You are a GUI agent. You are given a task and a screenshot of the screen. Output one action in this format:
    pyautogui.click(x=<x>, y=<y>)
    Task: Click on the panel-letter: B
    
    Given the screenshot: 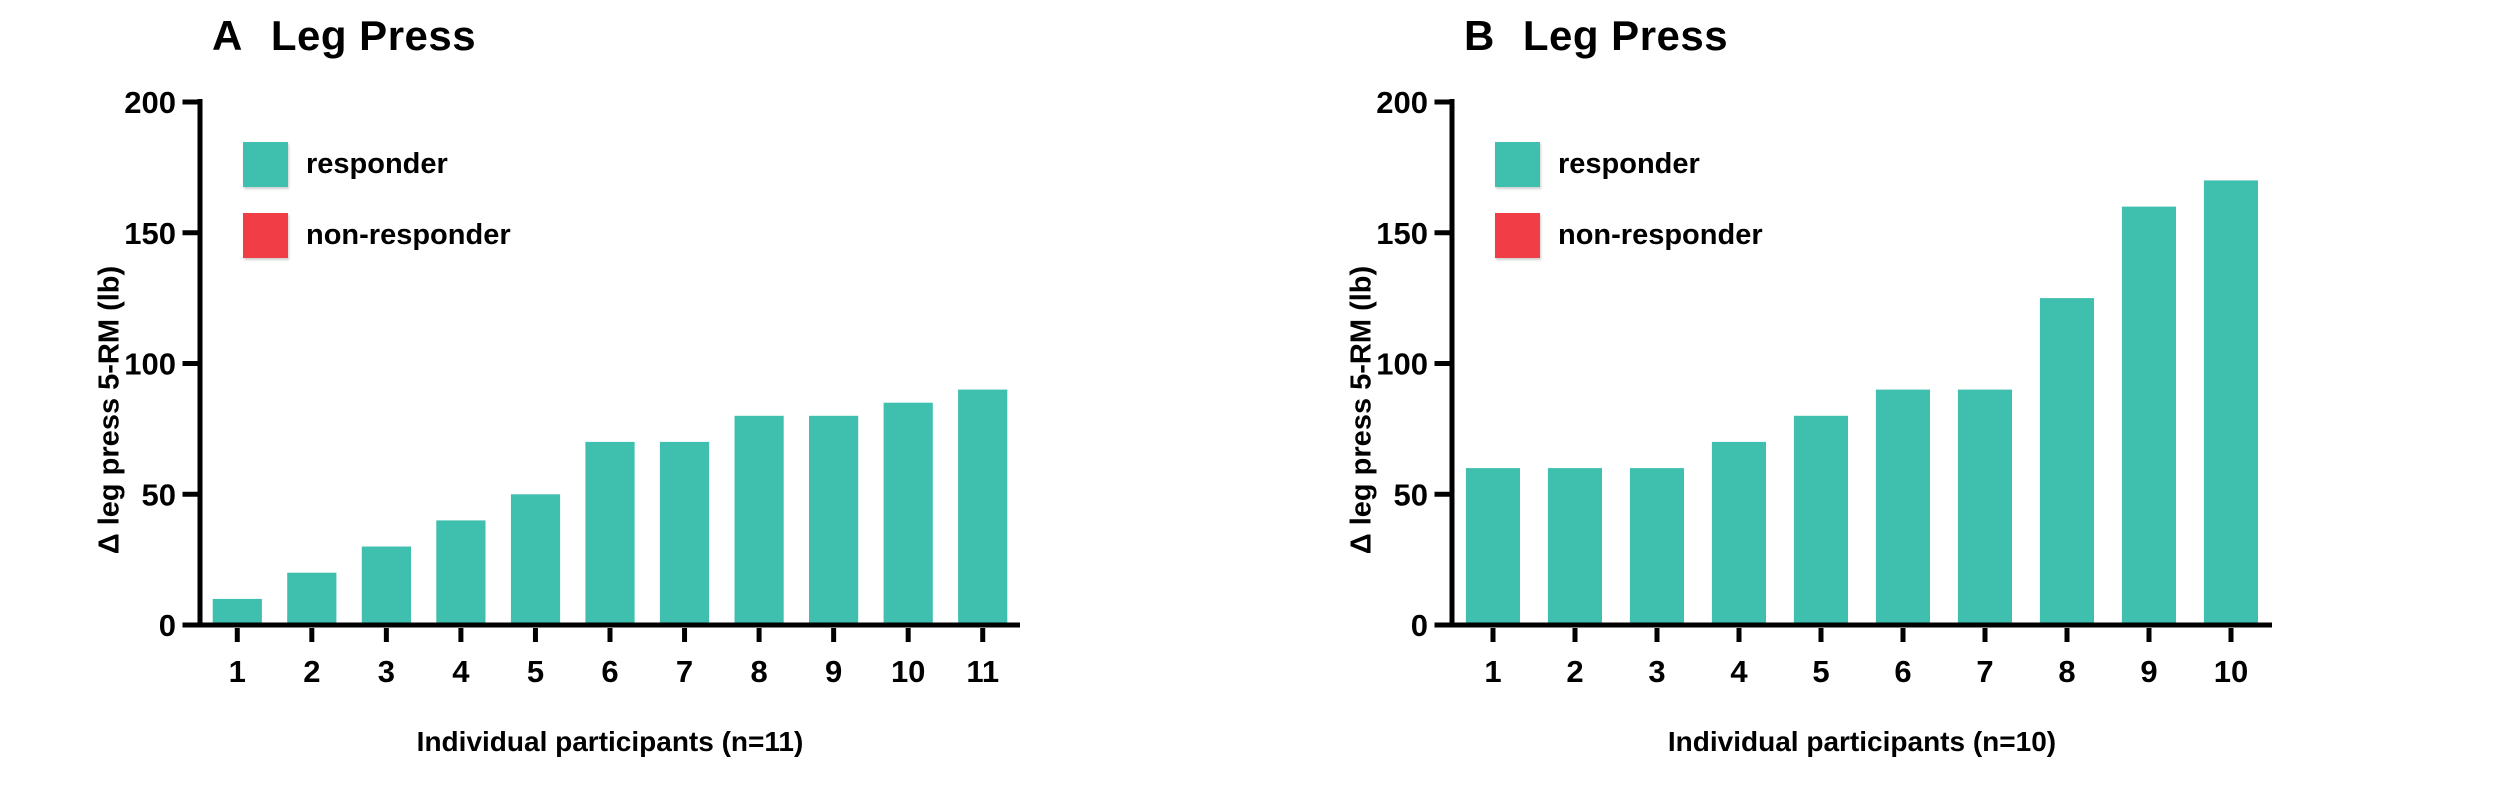 What is the action you would take?
    pyautogui.click(x=1479, y=35)
    